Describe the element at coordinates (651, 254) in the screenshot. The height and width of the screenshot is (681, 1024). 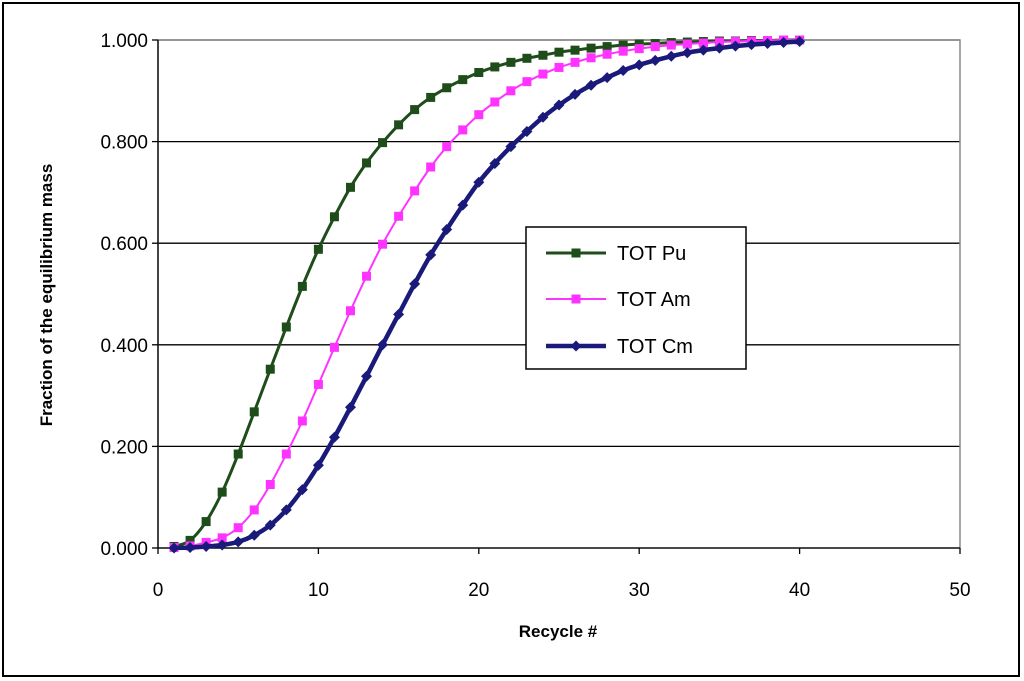
I see `legend-label: TOT Pu` at that location.